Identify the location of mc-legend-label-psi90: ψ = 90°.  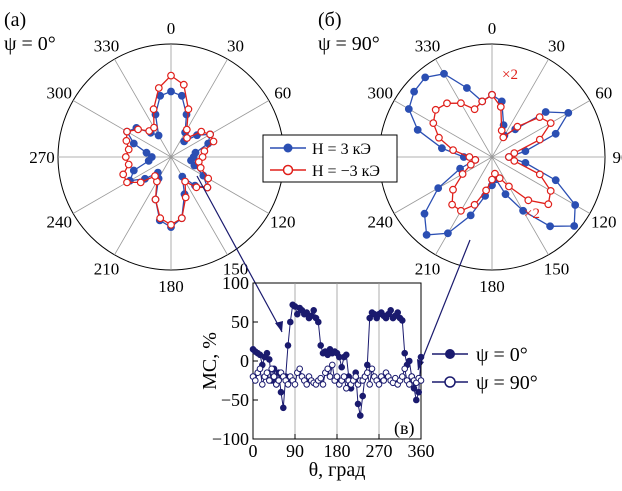
(507, 383).